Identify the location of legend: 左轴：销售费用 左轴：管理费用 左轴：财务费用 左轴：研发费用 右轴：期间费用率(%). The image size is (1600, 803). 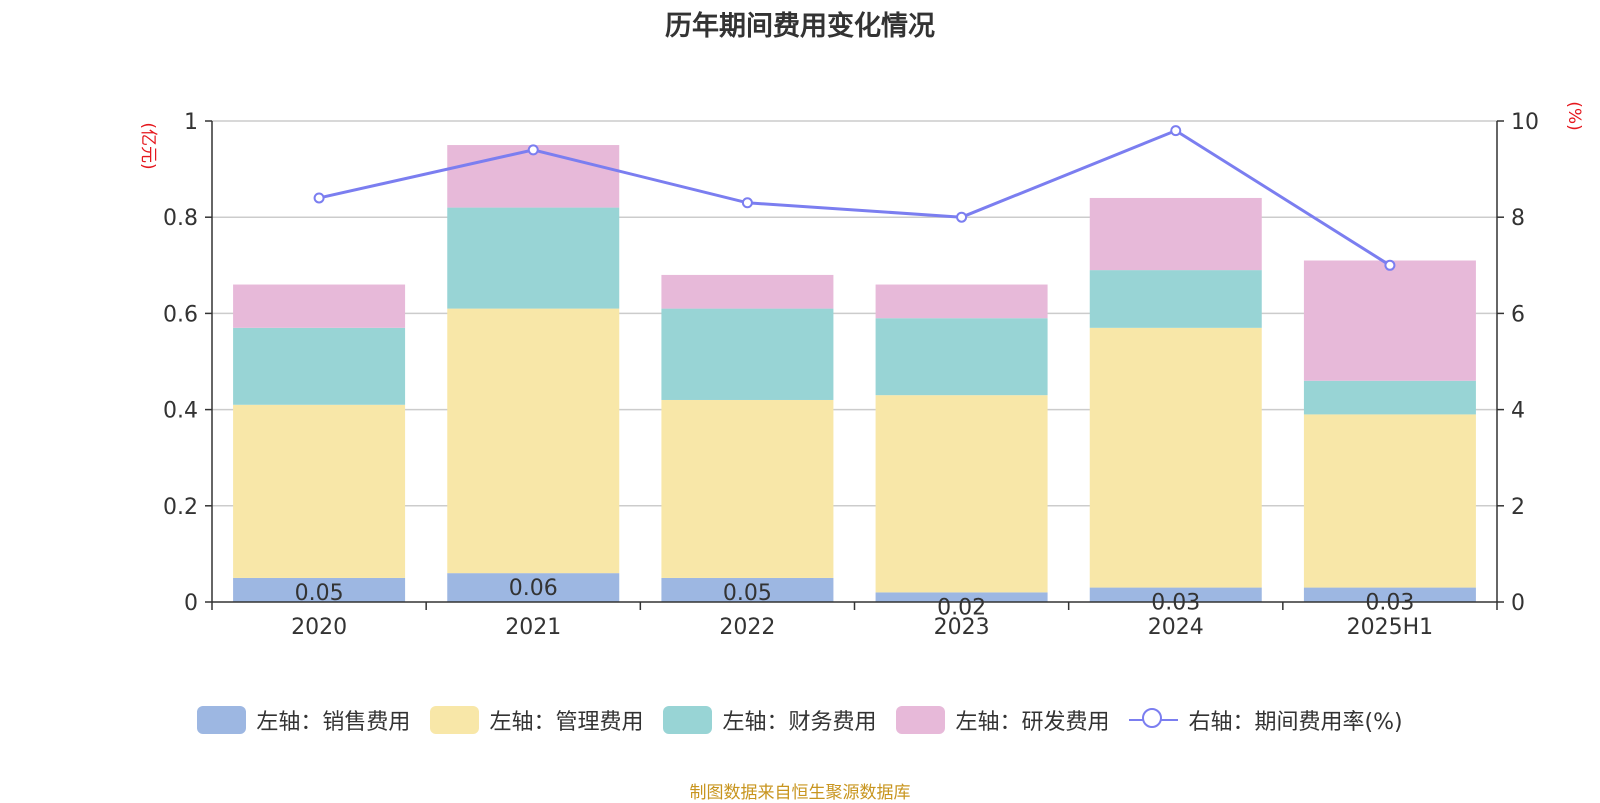
(800, 720).